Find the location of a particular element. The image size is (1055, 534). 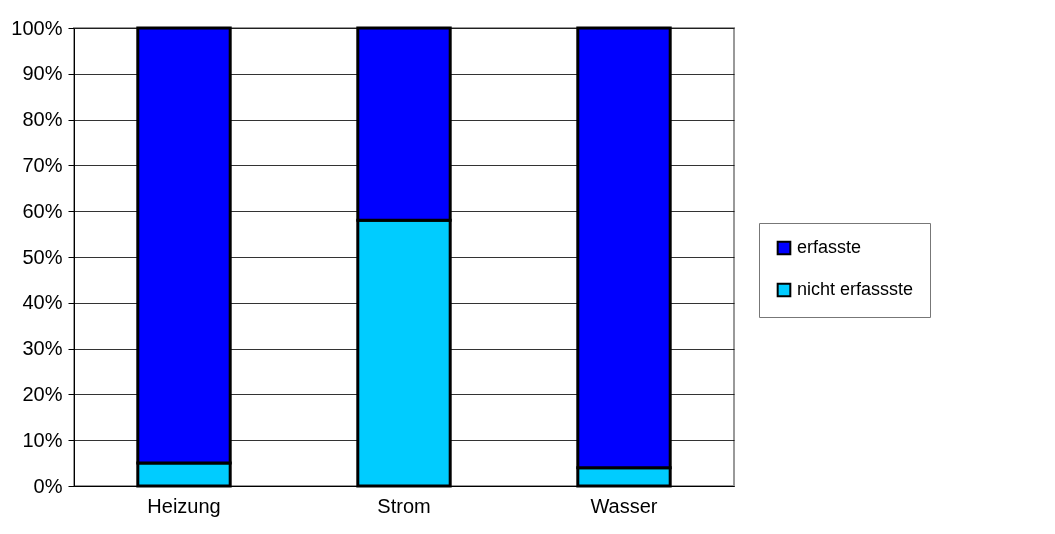

y-tick-label: 60% is located at coordinates (42, 210).